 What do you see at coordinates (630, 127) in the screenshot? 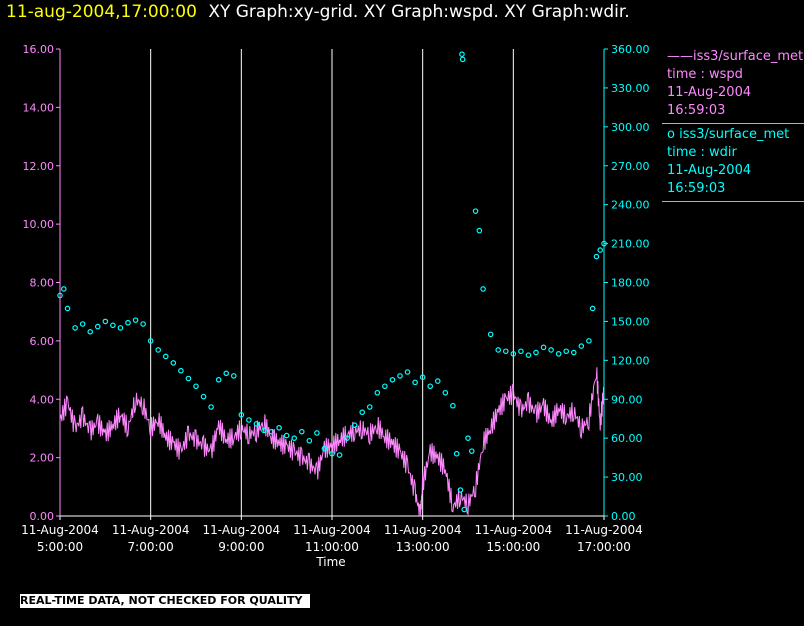
I see `right-tick-label-10: 300.00` at bounding box center [630, 127].